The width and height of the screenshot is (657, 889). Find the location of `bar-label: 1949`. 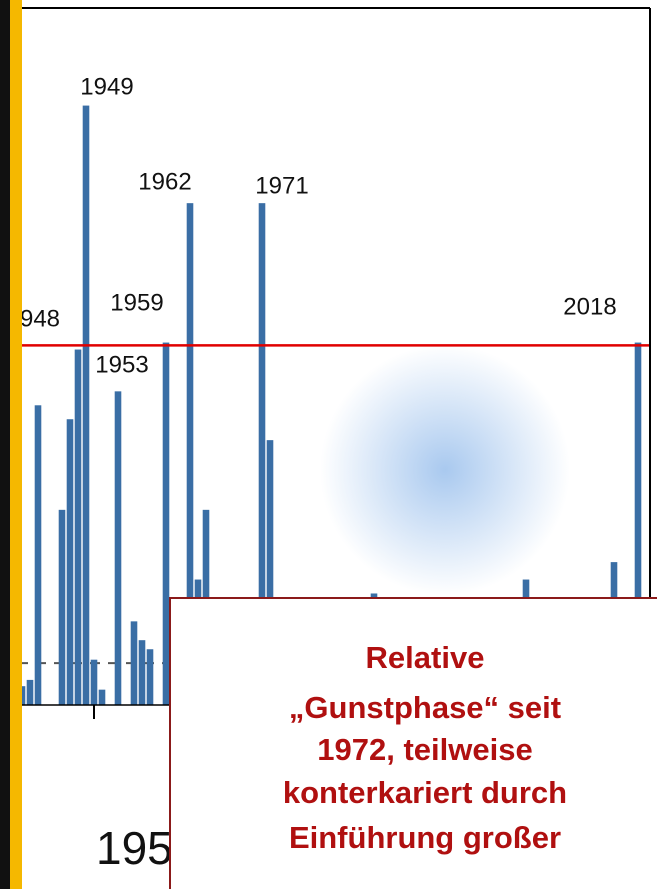

bar-label: 1949 is located at coordinates (106, 86).